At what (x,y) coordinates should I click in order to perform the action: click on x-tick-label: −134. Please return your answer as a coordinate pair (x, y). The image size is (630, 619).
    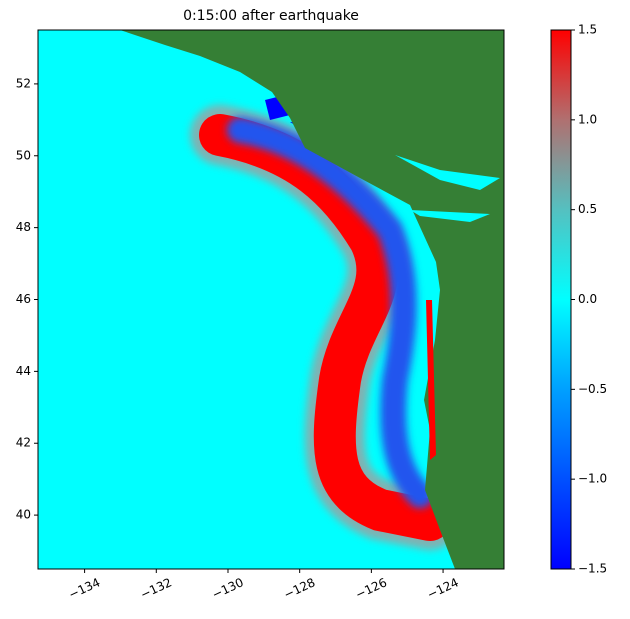
    Looking at the image, I should click on (84, 588).